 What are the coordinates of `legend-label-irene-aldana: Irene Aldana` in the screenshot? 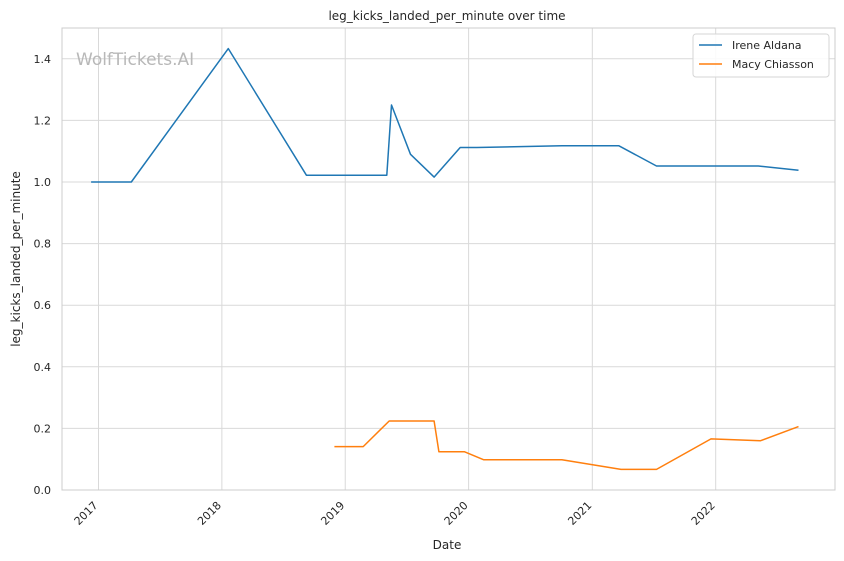 It's located at (767, 45).